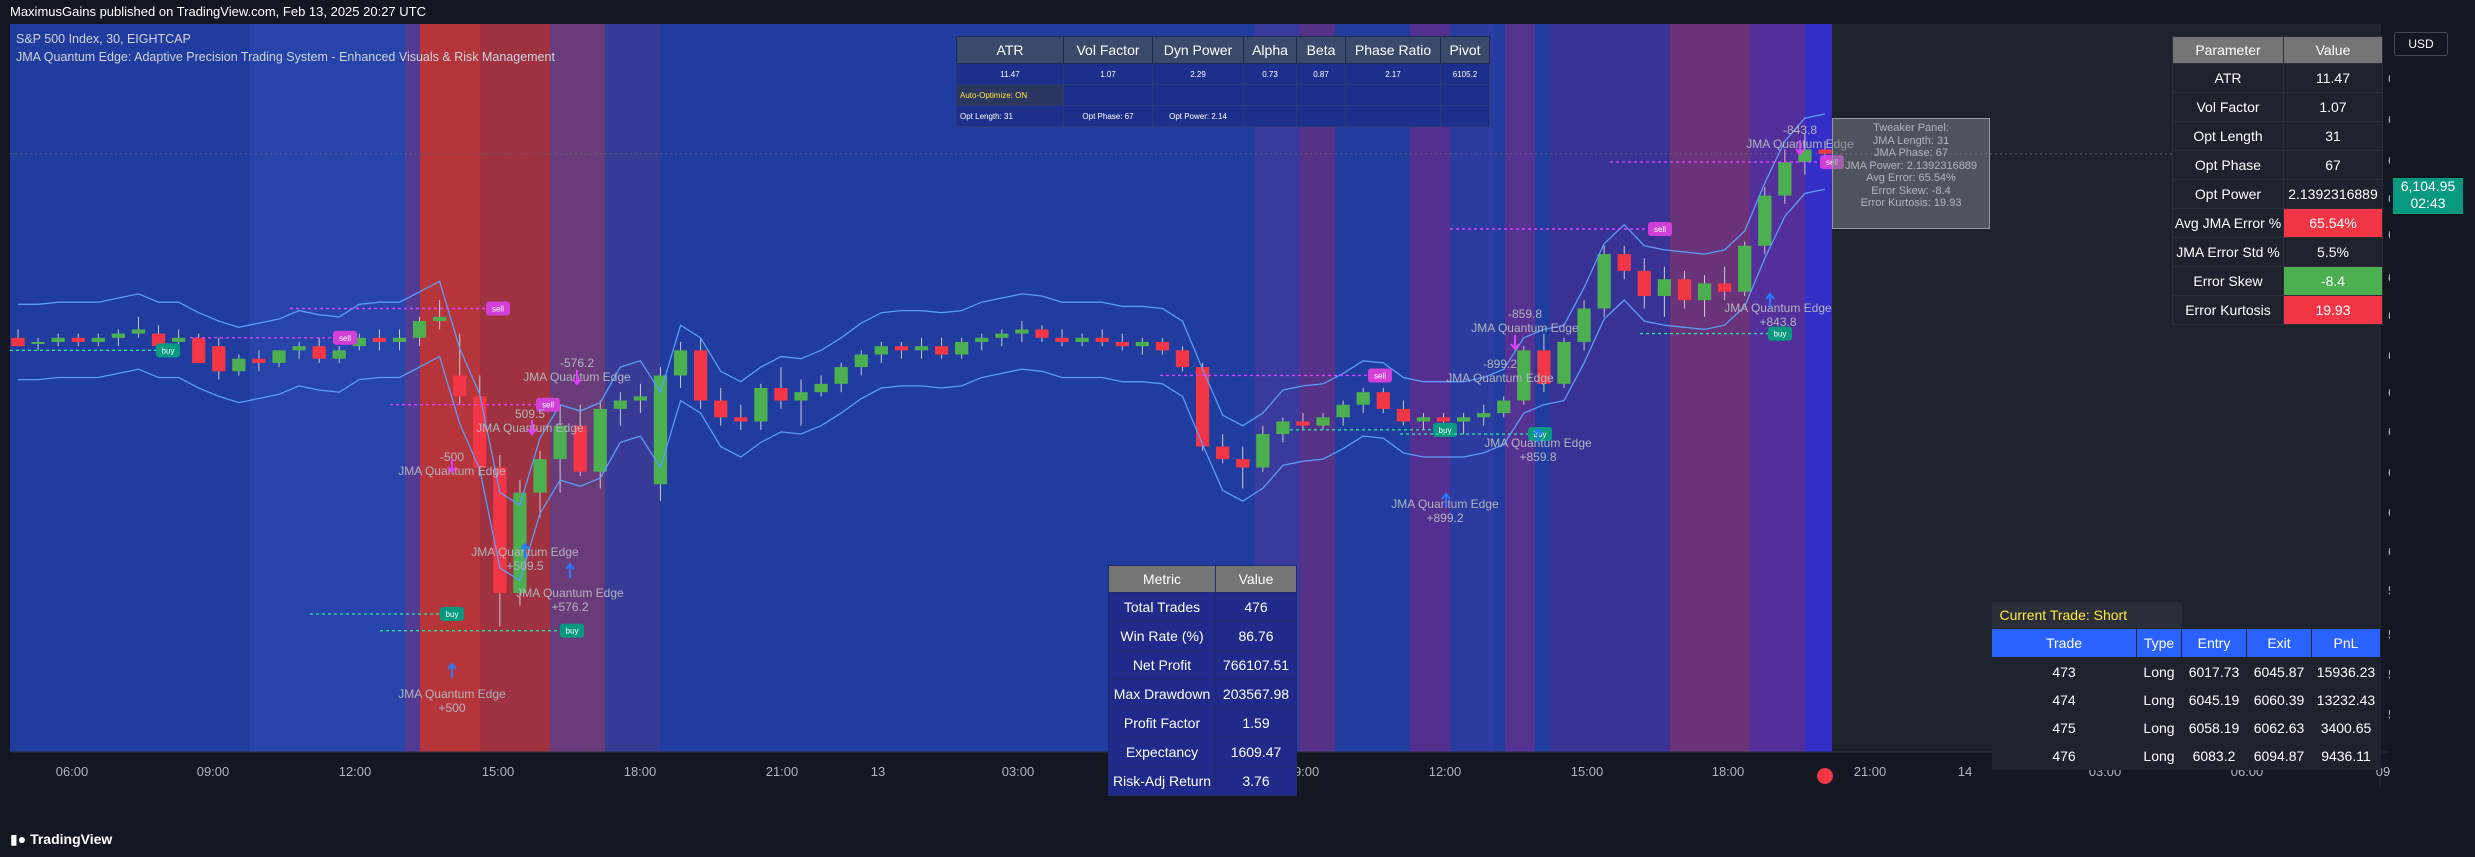 This screenshot has width=2475, height=857. Describe the element at coordinates (2389, 472) in the screenshot. I see `y-tick-label: 6,026.00` at that location.